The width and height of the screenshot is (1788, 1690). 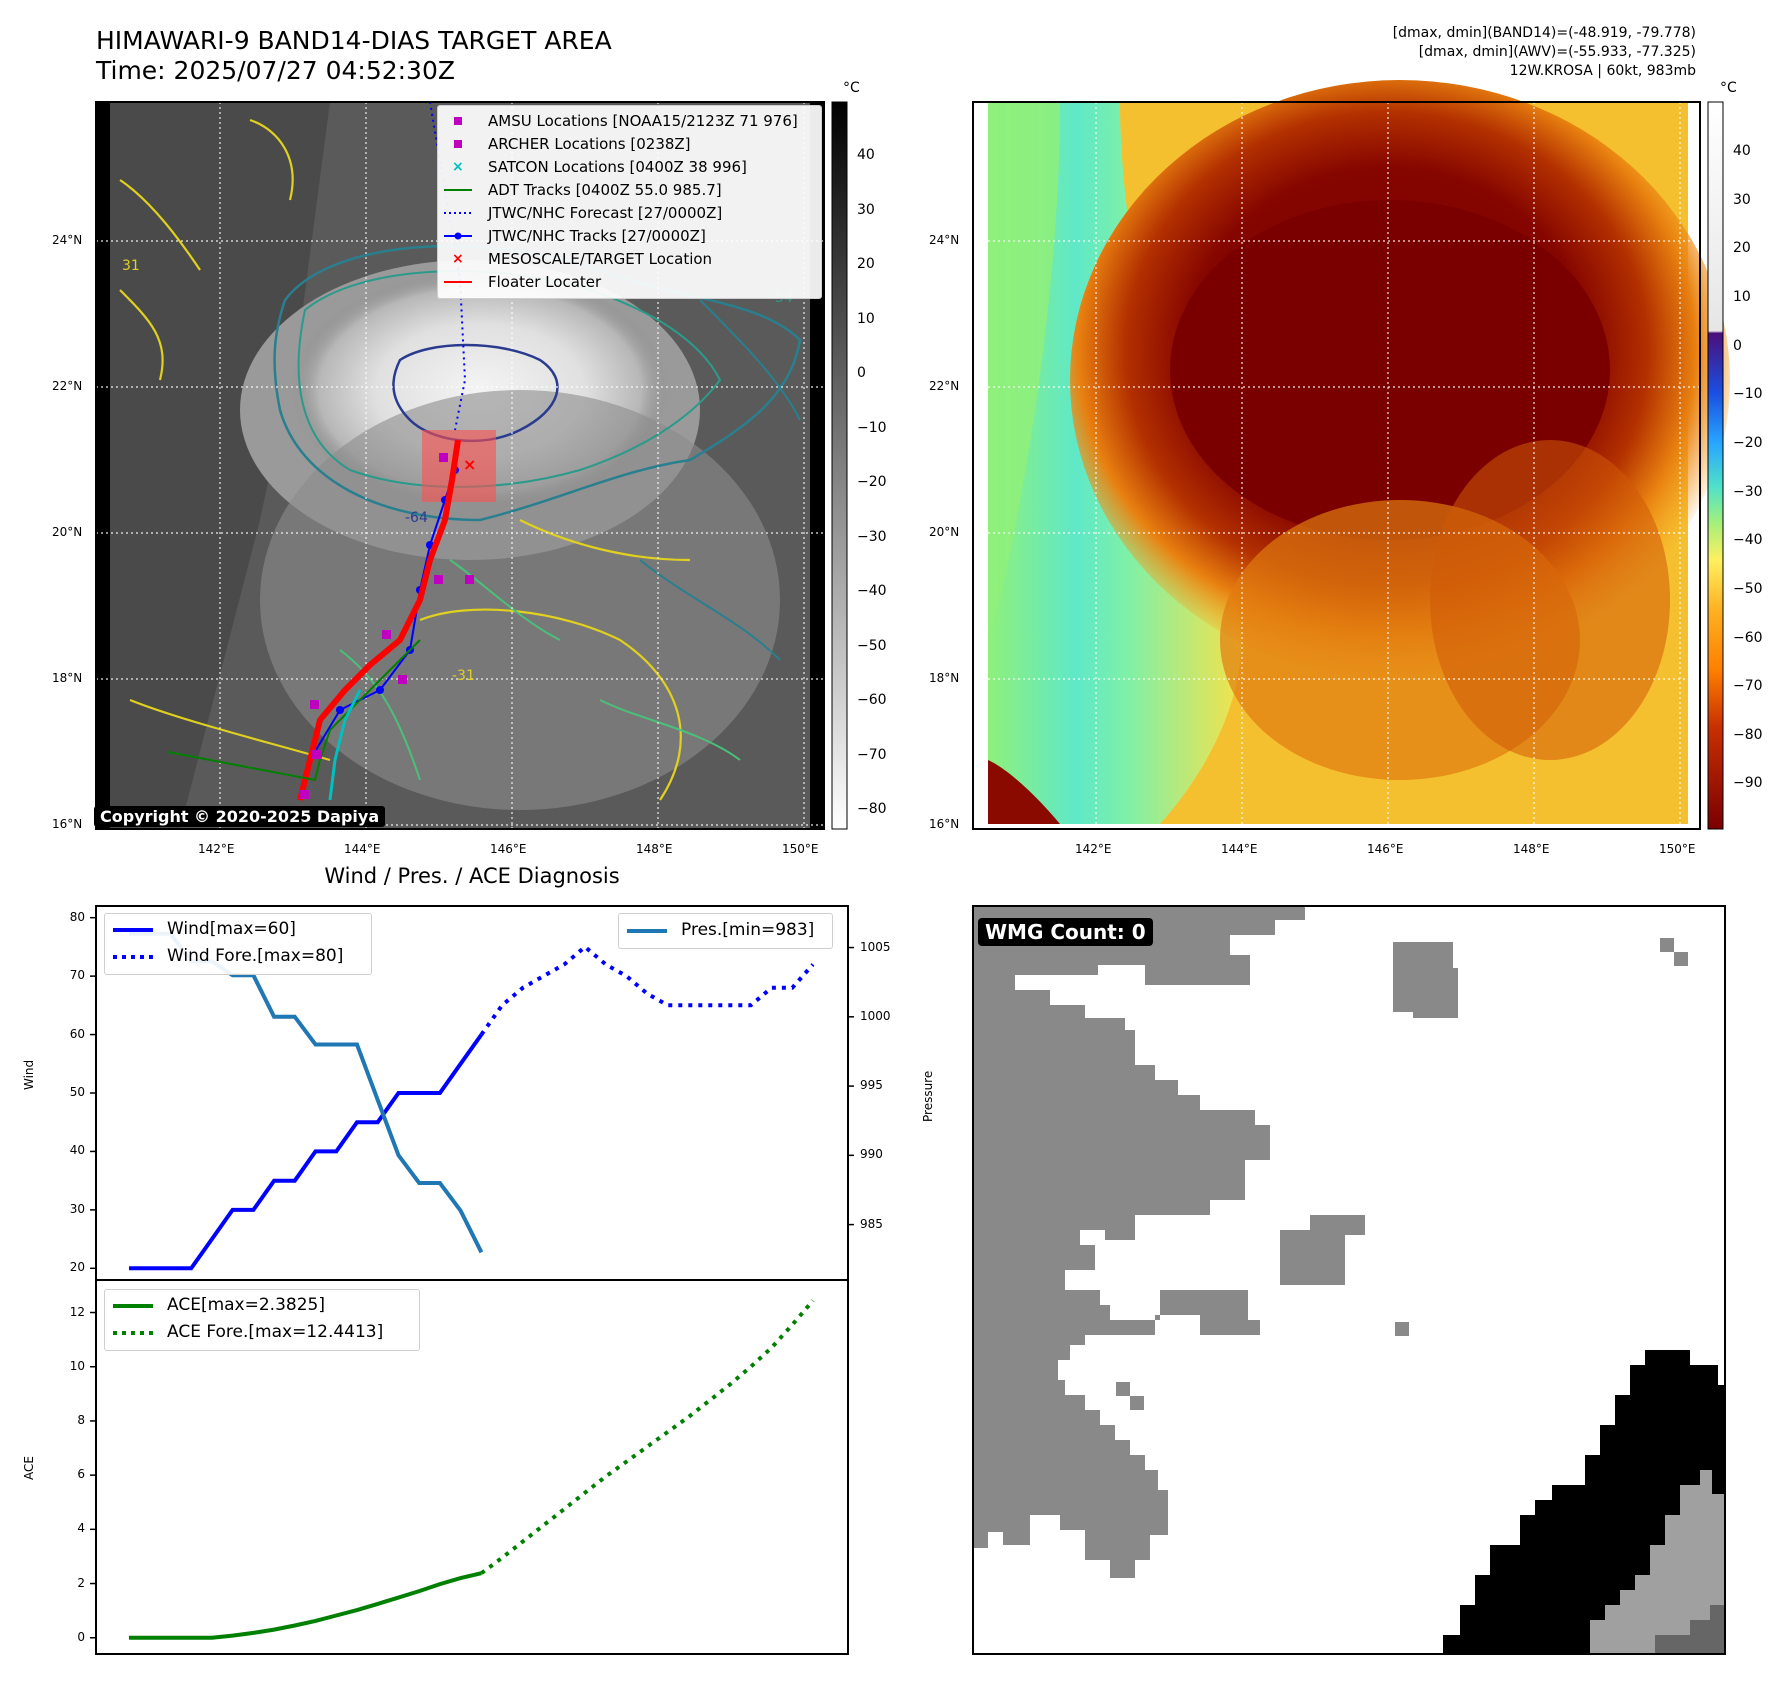 What do you see at coordinates (463, 676) in the screenshot?
I see `contour-label: -31` at bounding box center [463, 676].